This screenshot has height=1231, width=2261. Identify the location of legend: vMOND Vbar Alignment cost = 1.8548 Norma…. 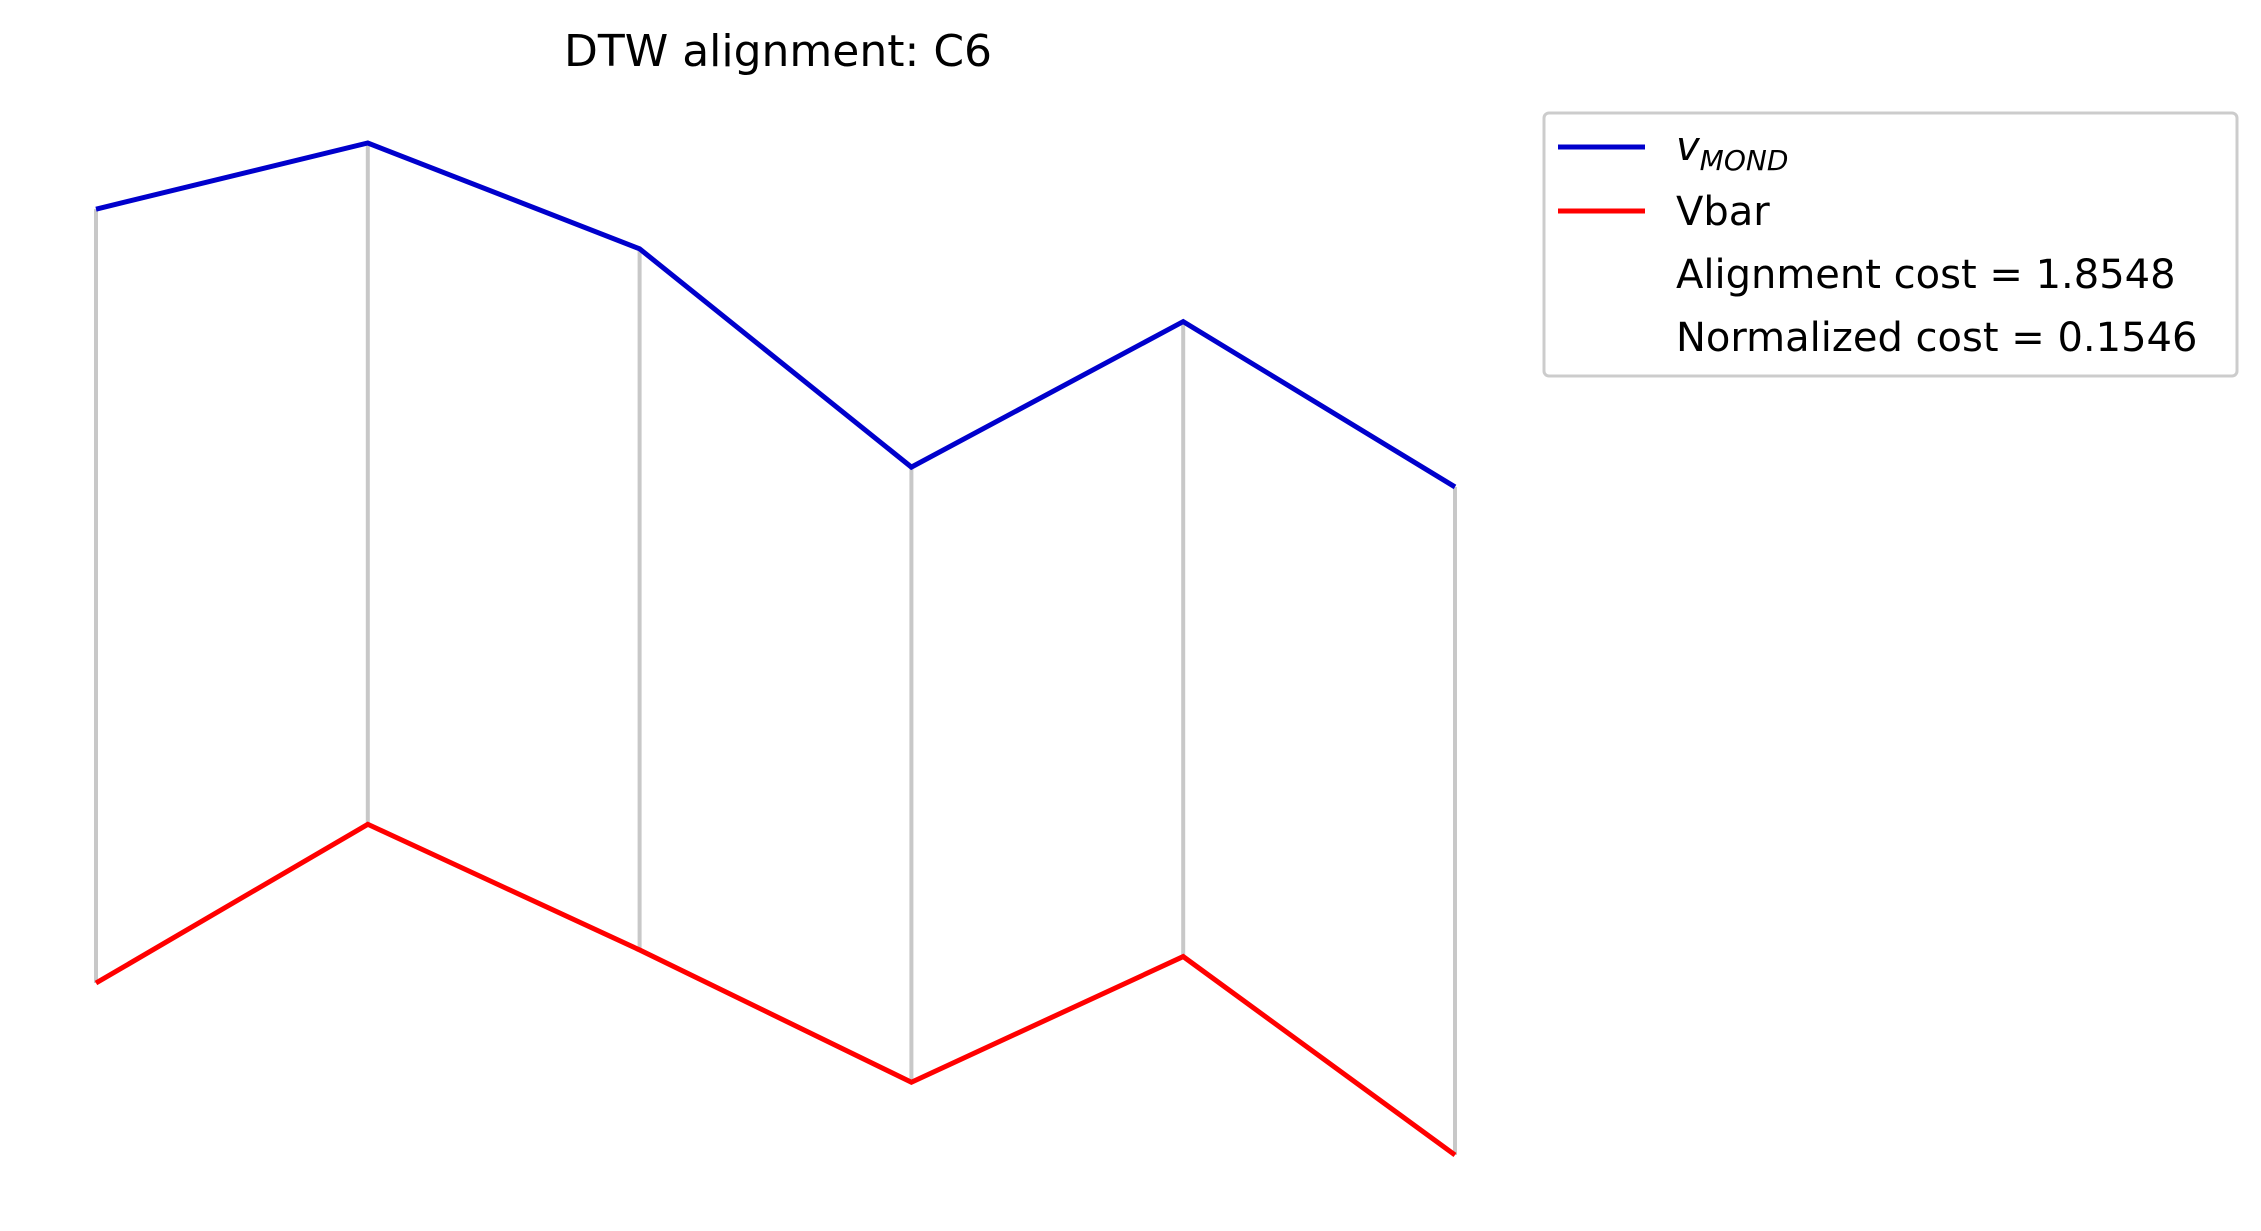
(1890, 244).